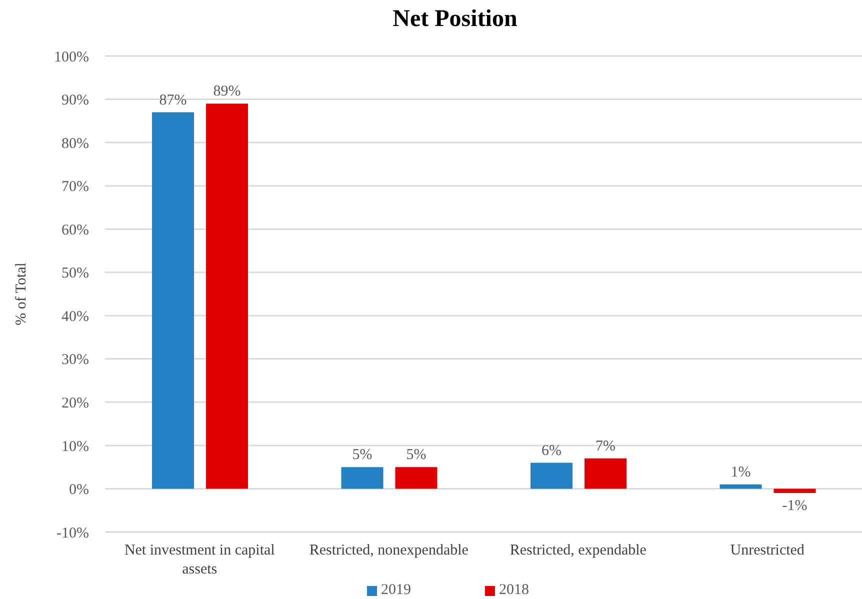  Describe the element at coordinates (71, 57) in the screenshot. I see `y-tick-label: 100%` at that location.